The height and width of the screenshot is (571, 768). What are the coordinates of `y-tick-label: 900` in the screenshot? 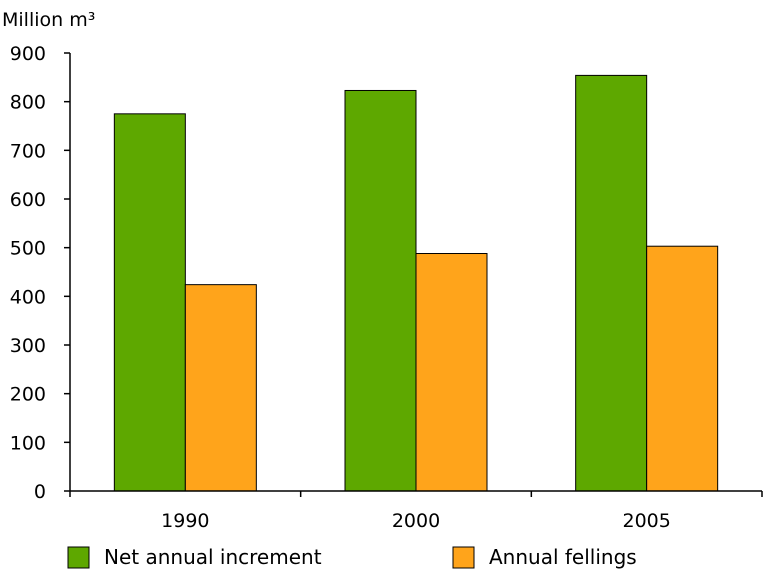 It's located at (28, 54).